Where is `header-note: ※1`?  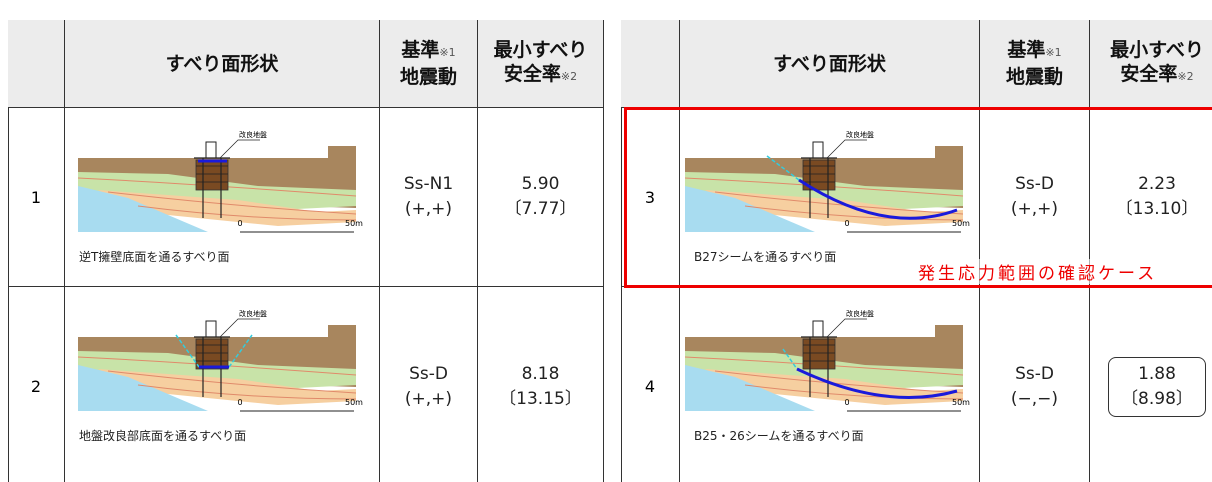 header-note: ※1 is located at coordinates (1053, 52).